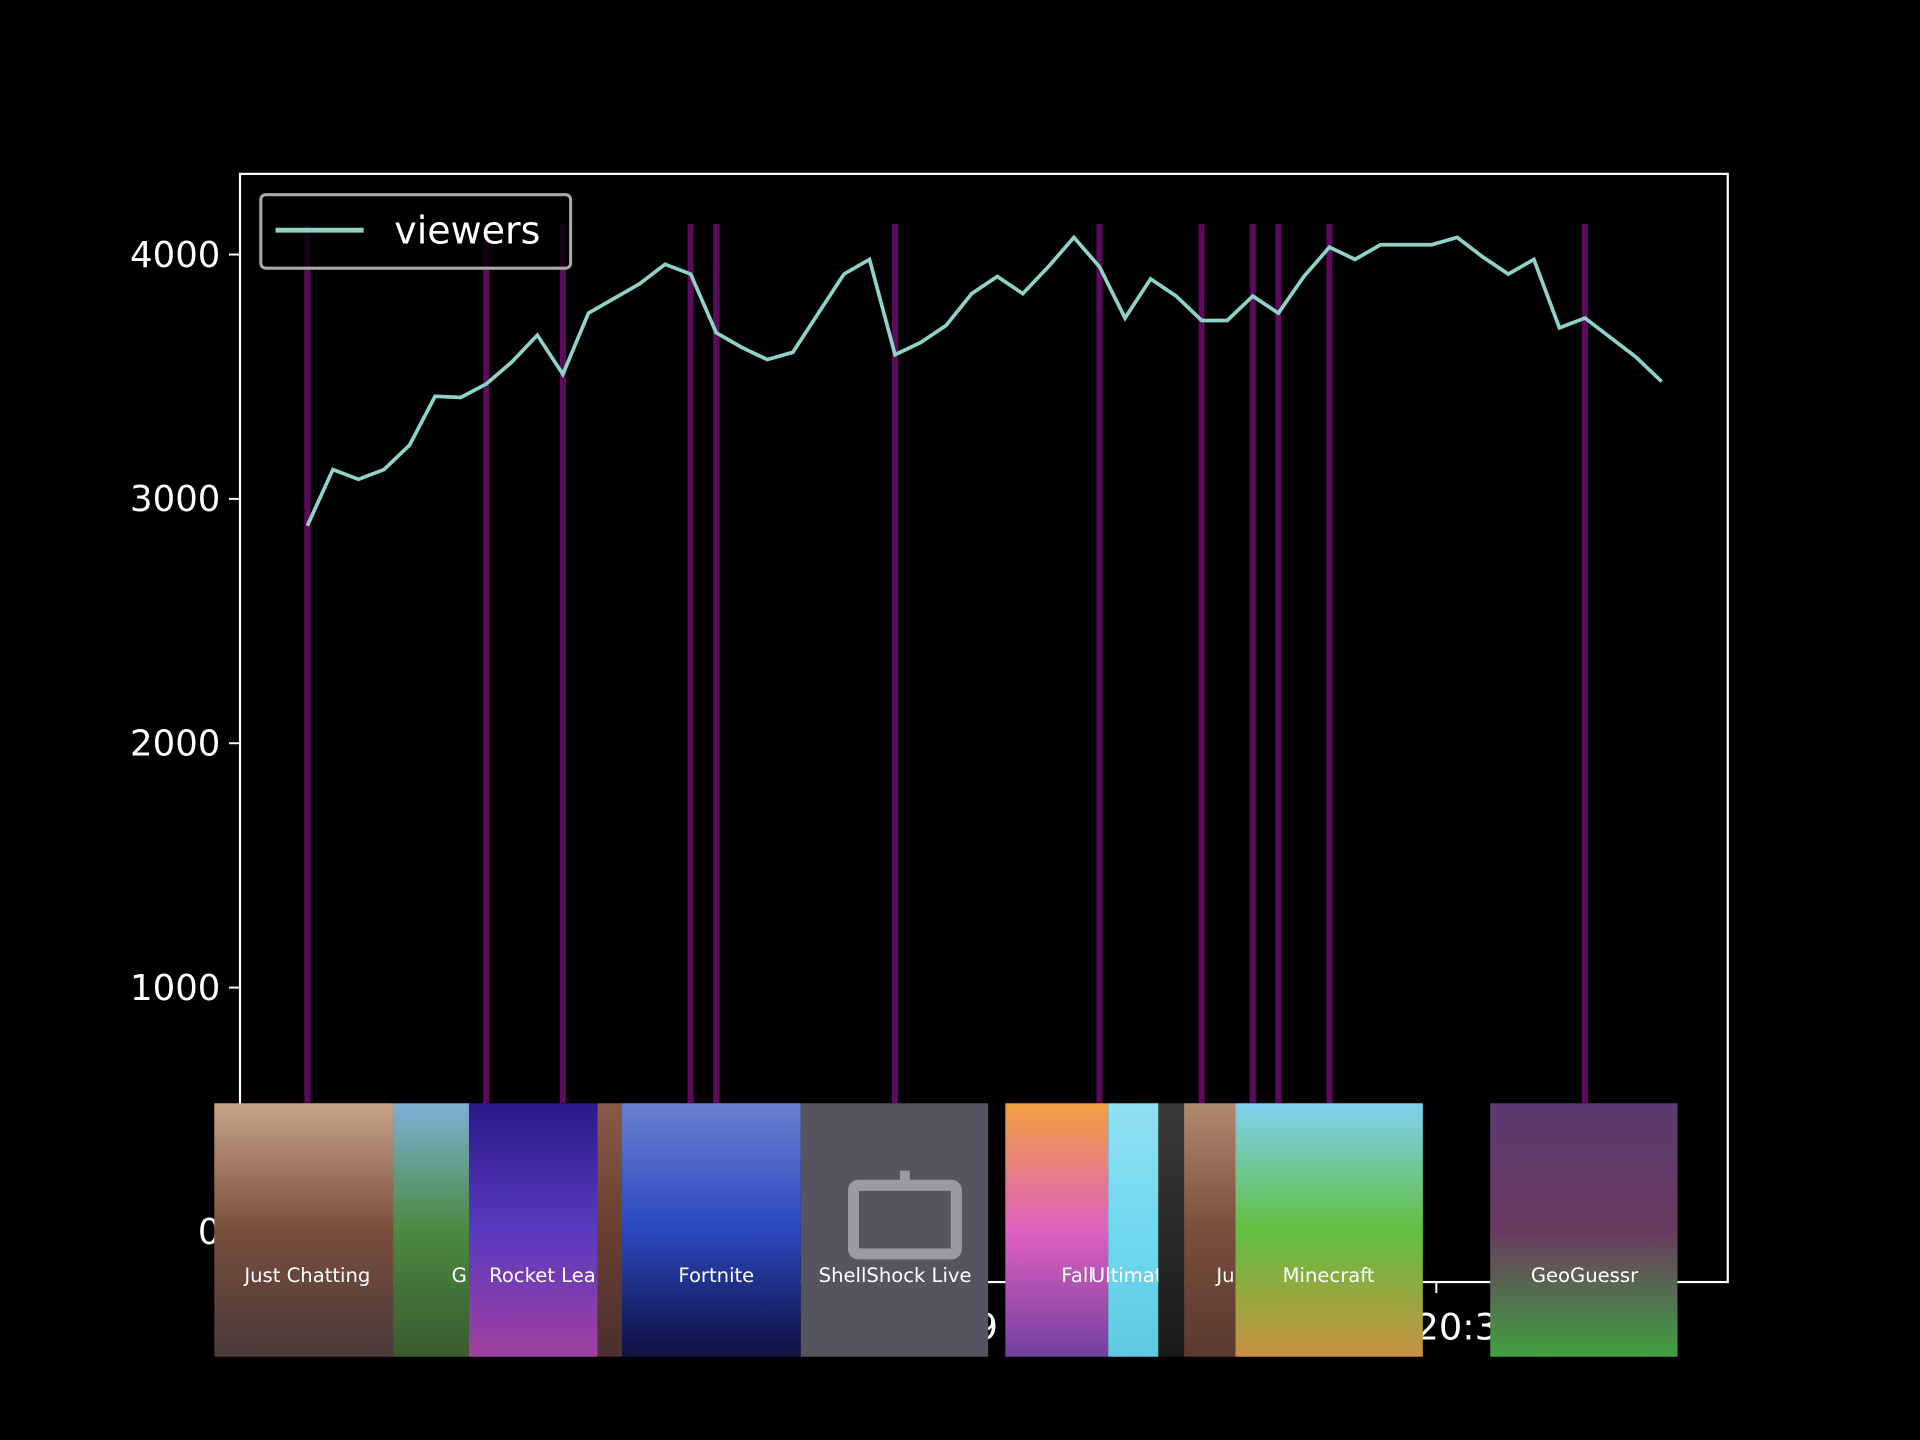 The width and height of the screenshot is (1920, 1440). Describe the element at coordinates (716, 1275) in the screenshot. I see `game-tile-label: Fortnite` at that location.